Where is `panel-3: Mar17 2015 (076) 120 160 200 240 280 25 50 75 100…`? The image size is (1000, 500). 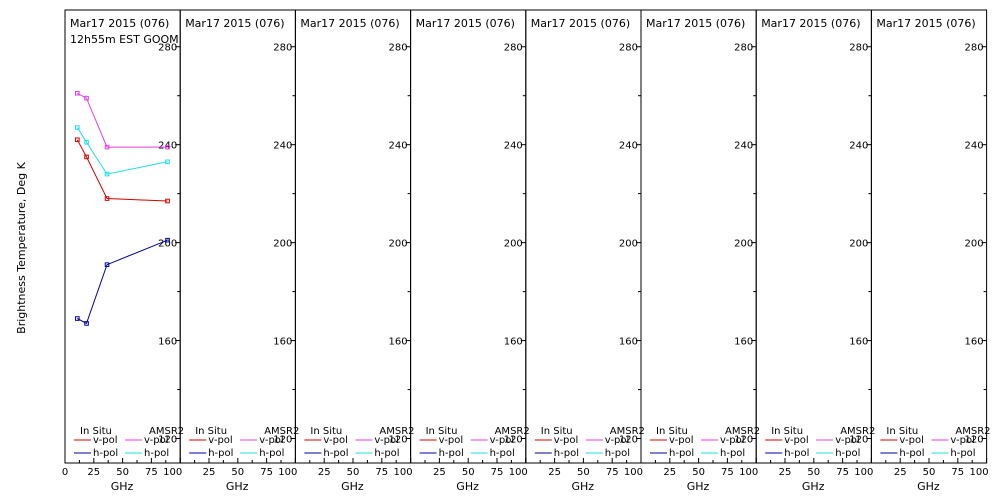 panel-3: Mar17 2015 (076) 120 160 200 240 280 25 50 75 100… is located at coordinates (354, 251).